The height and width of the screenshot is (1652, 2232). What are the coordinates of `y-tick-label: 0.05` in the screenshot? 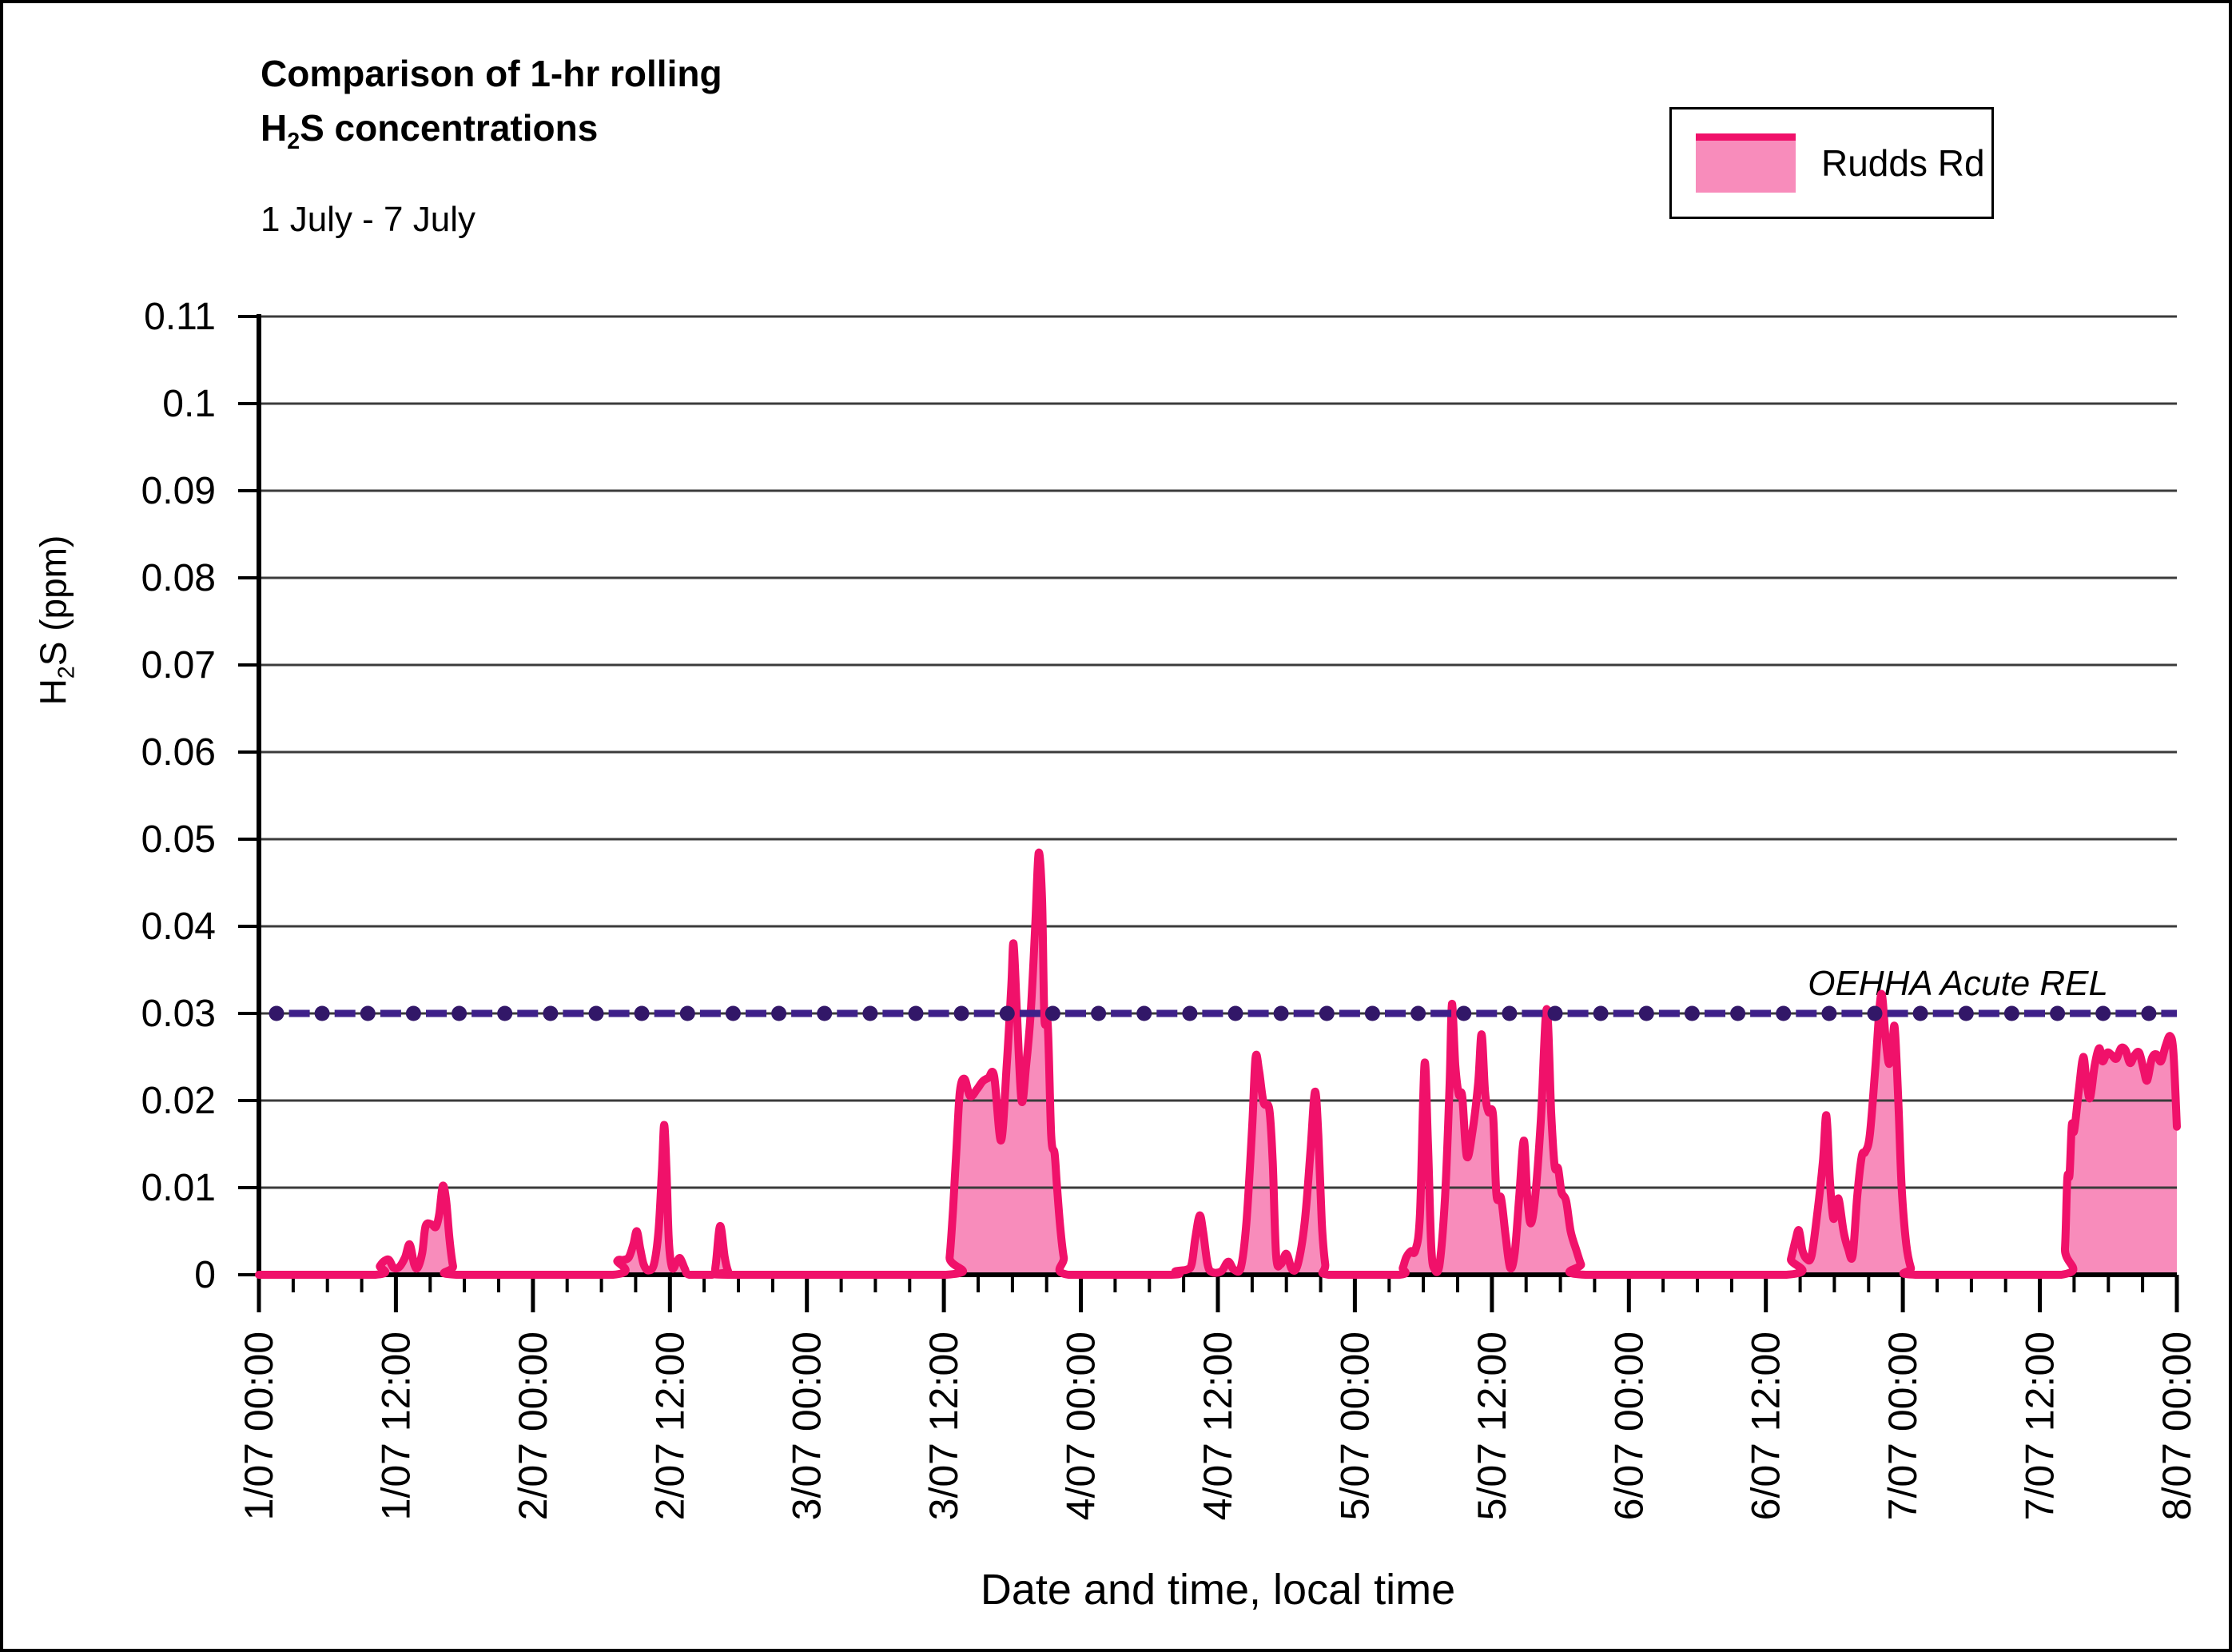 It's located at (178, 839).